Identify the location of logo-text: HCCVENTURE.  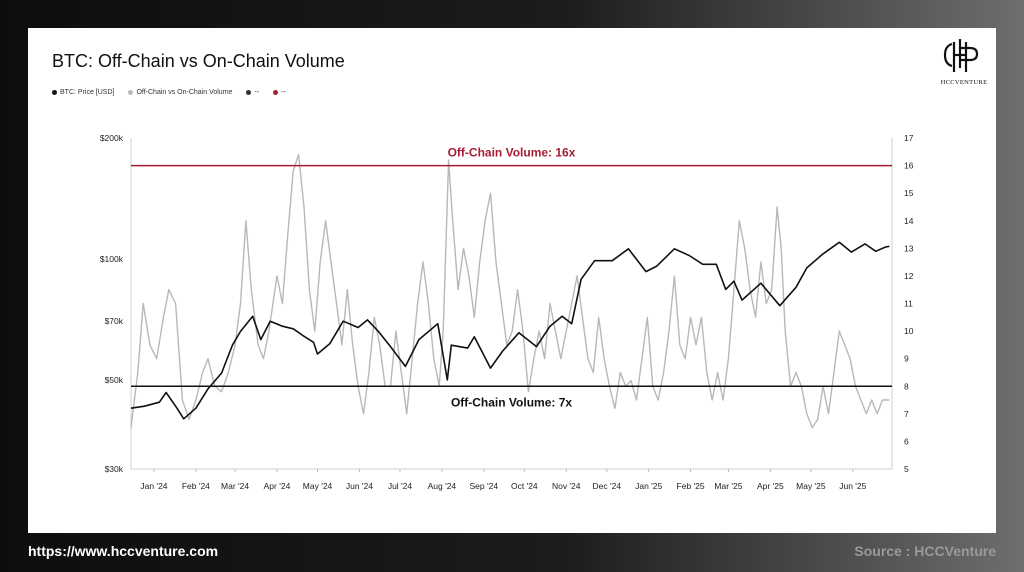
(964, 82).